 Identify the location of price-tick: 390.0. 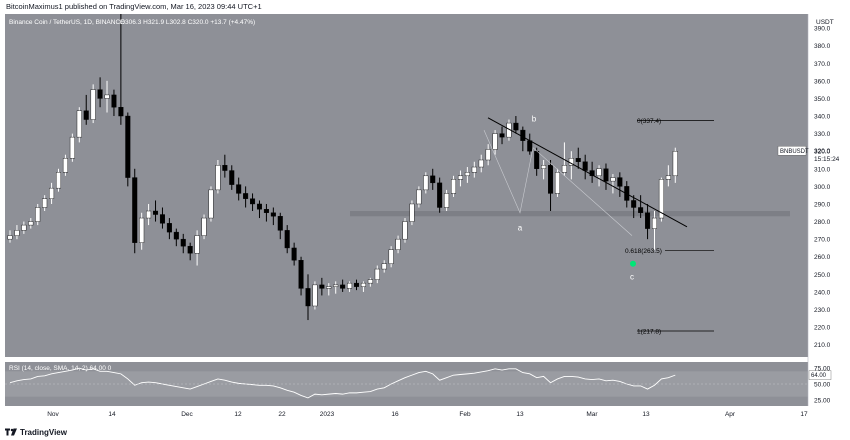
(822, 29).